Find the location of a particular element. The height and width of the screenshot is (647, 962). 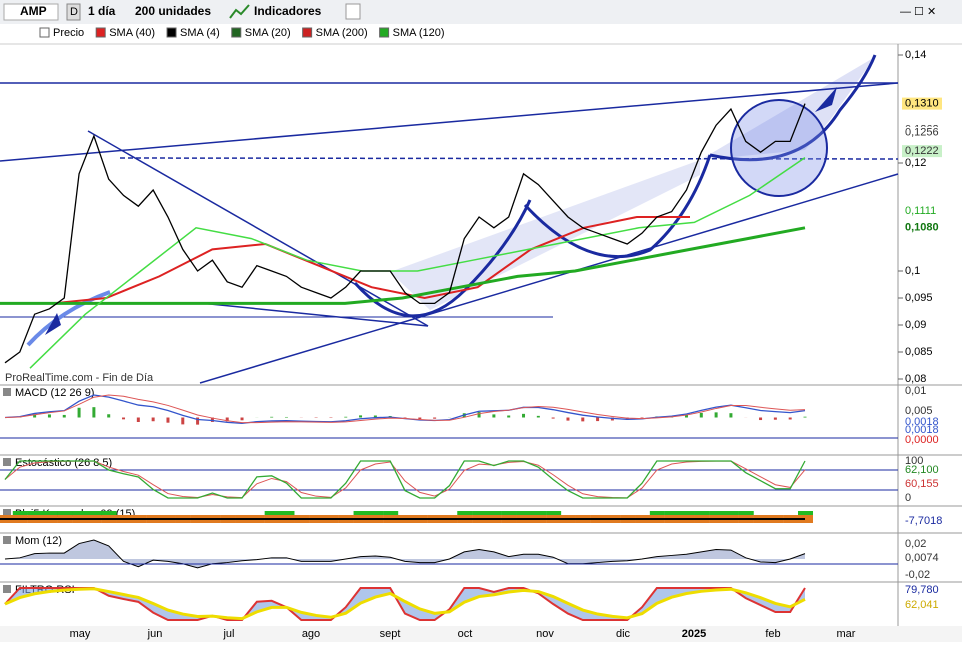

months: may jun jul ago sept oct nov dic 2025 feb mar is located at coordinates (463, 634).